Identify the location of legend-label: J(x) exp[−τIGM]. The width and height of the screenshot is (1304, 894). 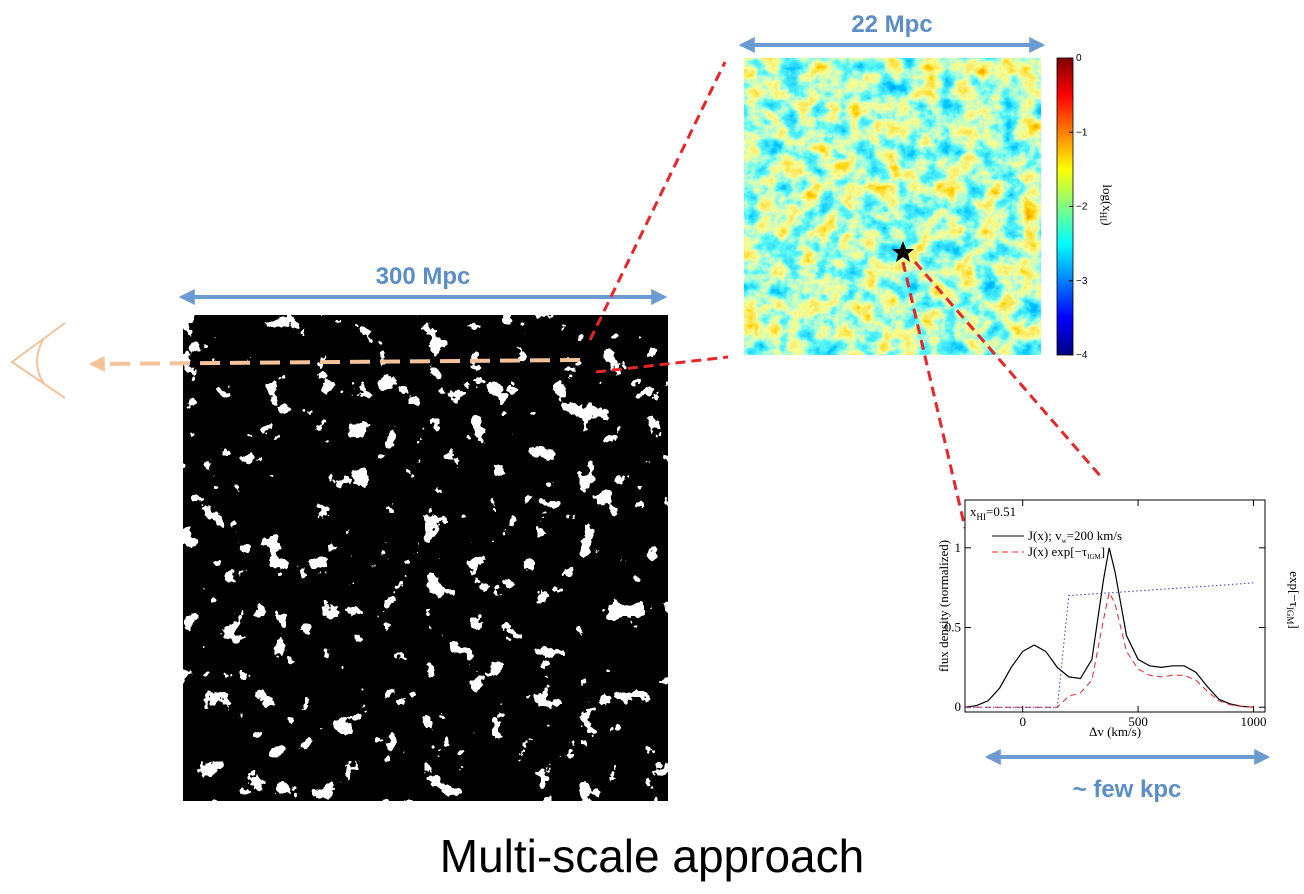
(1066, 552).